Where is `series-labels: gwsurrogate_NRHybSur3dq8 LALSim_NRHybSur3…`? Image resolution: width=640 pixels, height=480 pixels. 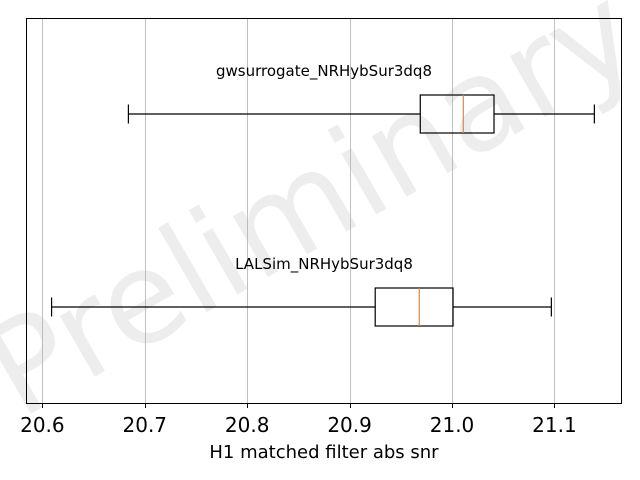
series-labels: gwsurrogate_NRHybSur3dq8 LALSim_NRHybSur3… is located at coordinates (324, 168).